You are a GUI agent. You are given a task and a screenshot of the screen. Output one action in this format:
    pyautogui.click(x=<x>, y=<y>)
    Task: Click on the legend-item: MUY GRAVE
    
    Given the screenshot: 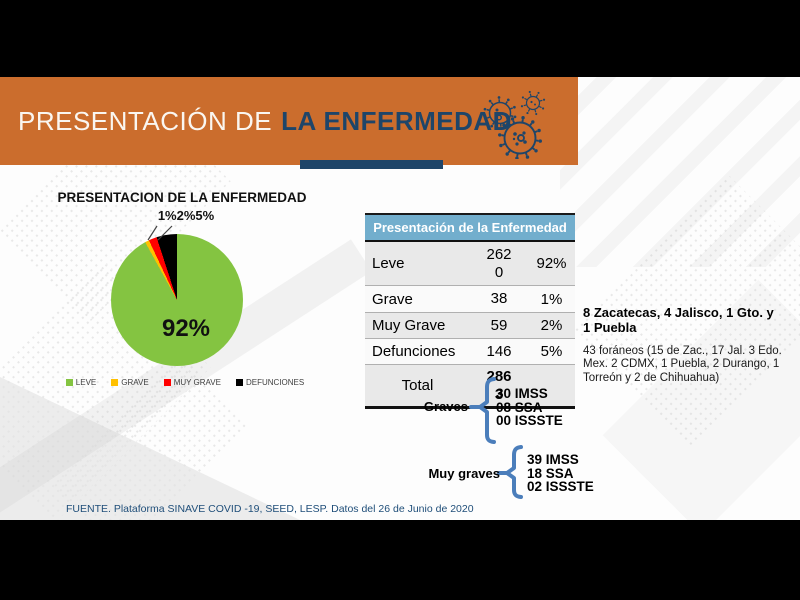 What is the action you would take?
    pyautogui.click(x=192, y=382)
    